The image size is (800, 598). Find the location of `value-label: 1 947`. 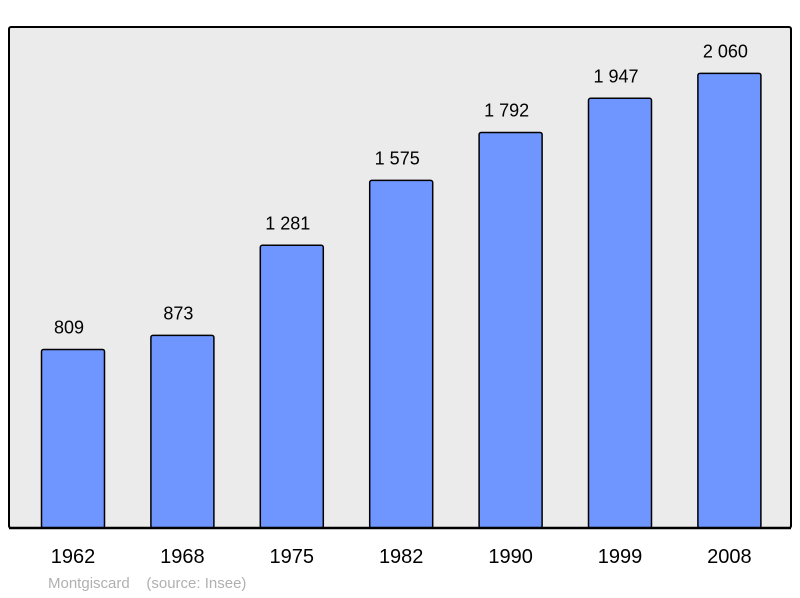

value-label: 1 947 is located at coordinates (615, 76).